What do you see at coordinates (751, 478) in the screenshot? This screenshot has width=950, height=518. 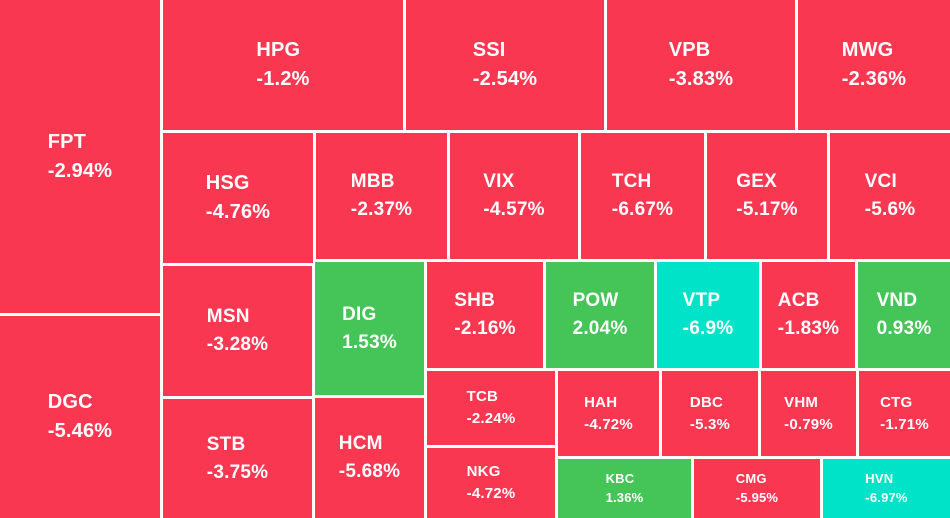 I see `ticker-symbol: CMG` at bounding box center [751, 478].